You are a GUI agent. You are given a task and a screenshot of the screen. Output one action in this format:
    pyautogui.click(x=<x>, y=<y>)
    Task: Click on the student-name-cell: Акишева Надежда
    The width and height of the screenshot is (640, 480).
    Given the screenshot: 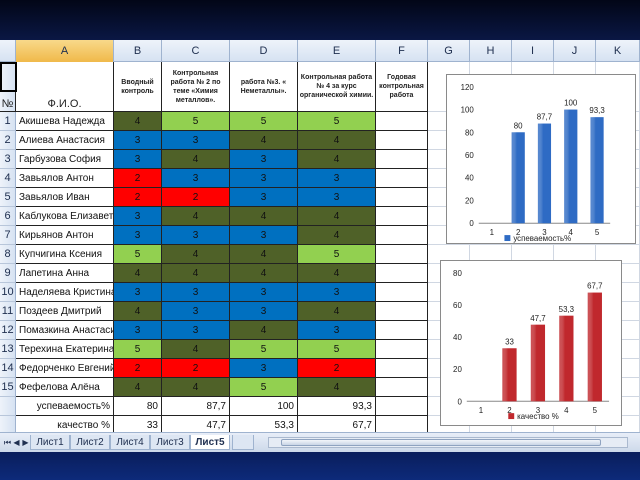 What is the action you would take?
    pyautogui.click(x=65, y=121)
    